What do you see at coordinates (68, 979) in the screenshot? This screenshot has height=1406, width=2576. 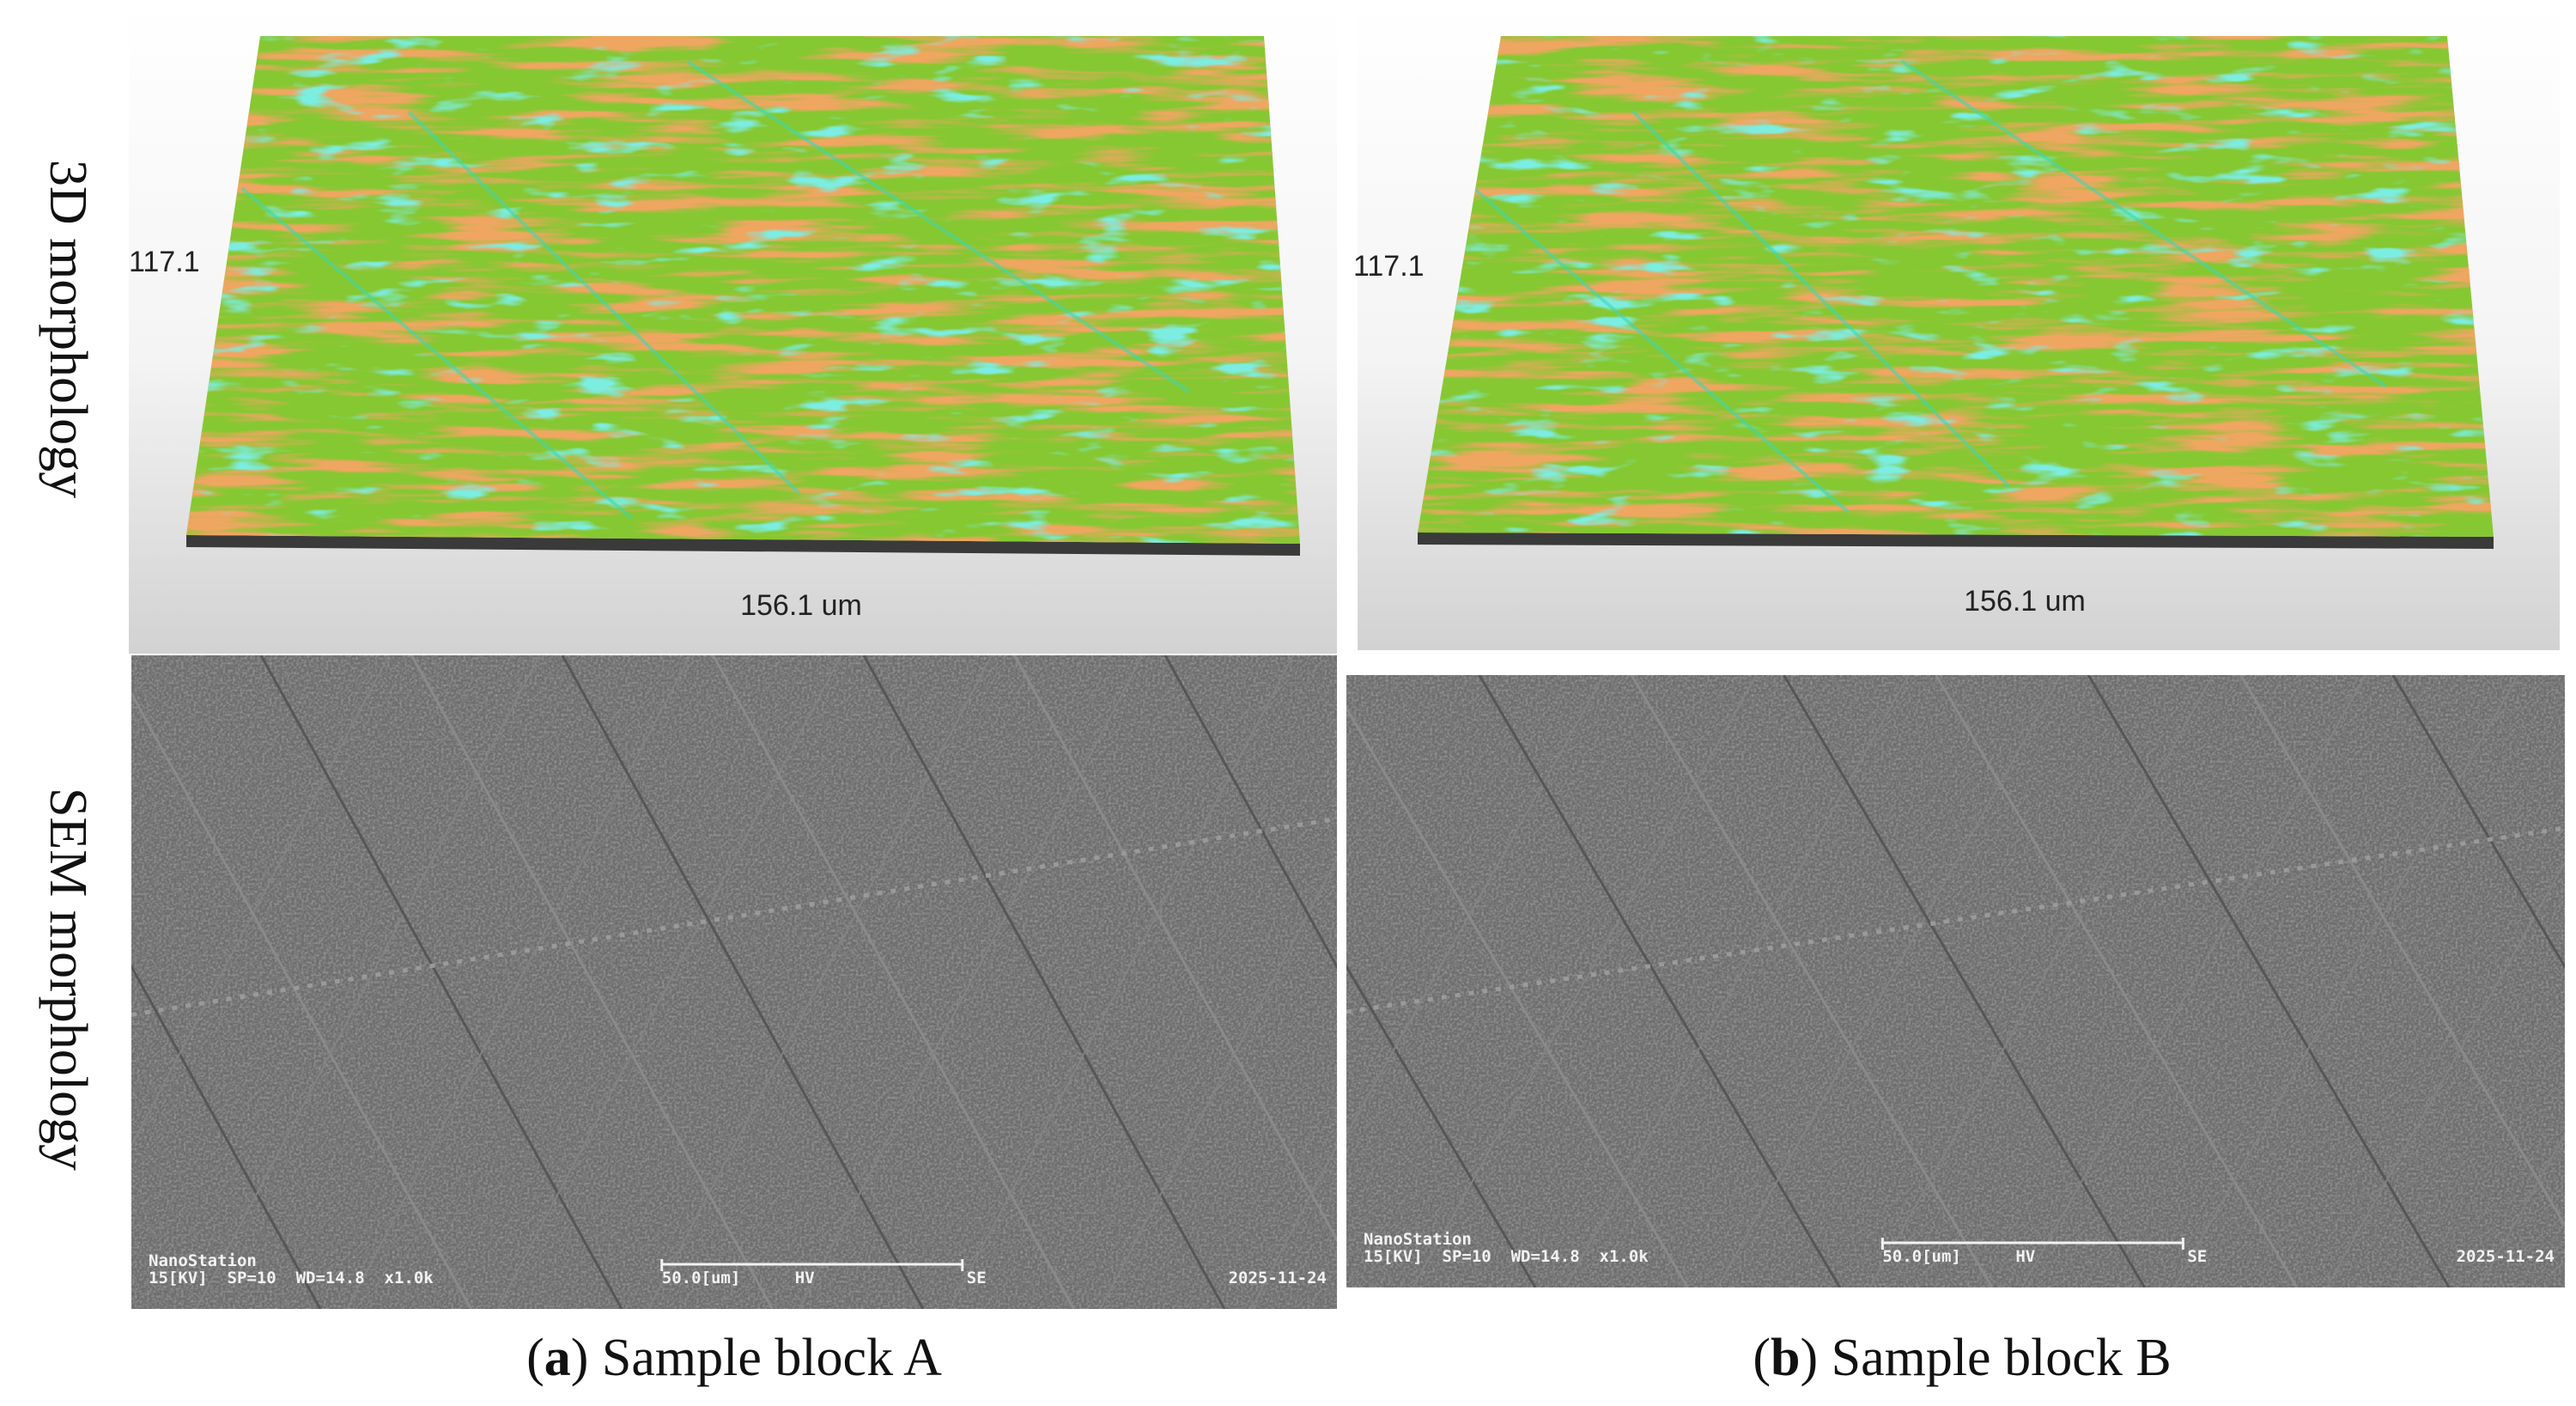 I see `row-label: SEM morphology` at bounding box center [68, 979].